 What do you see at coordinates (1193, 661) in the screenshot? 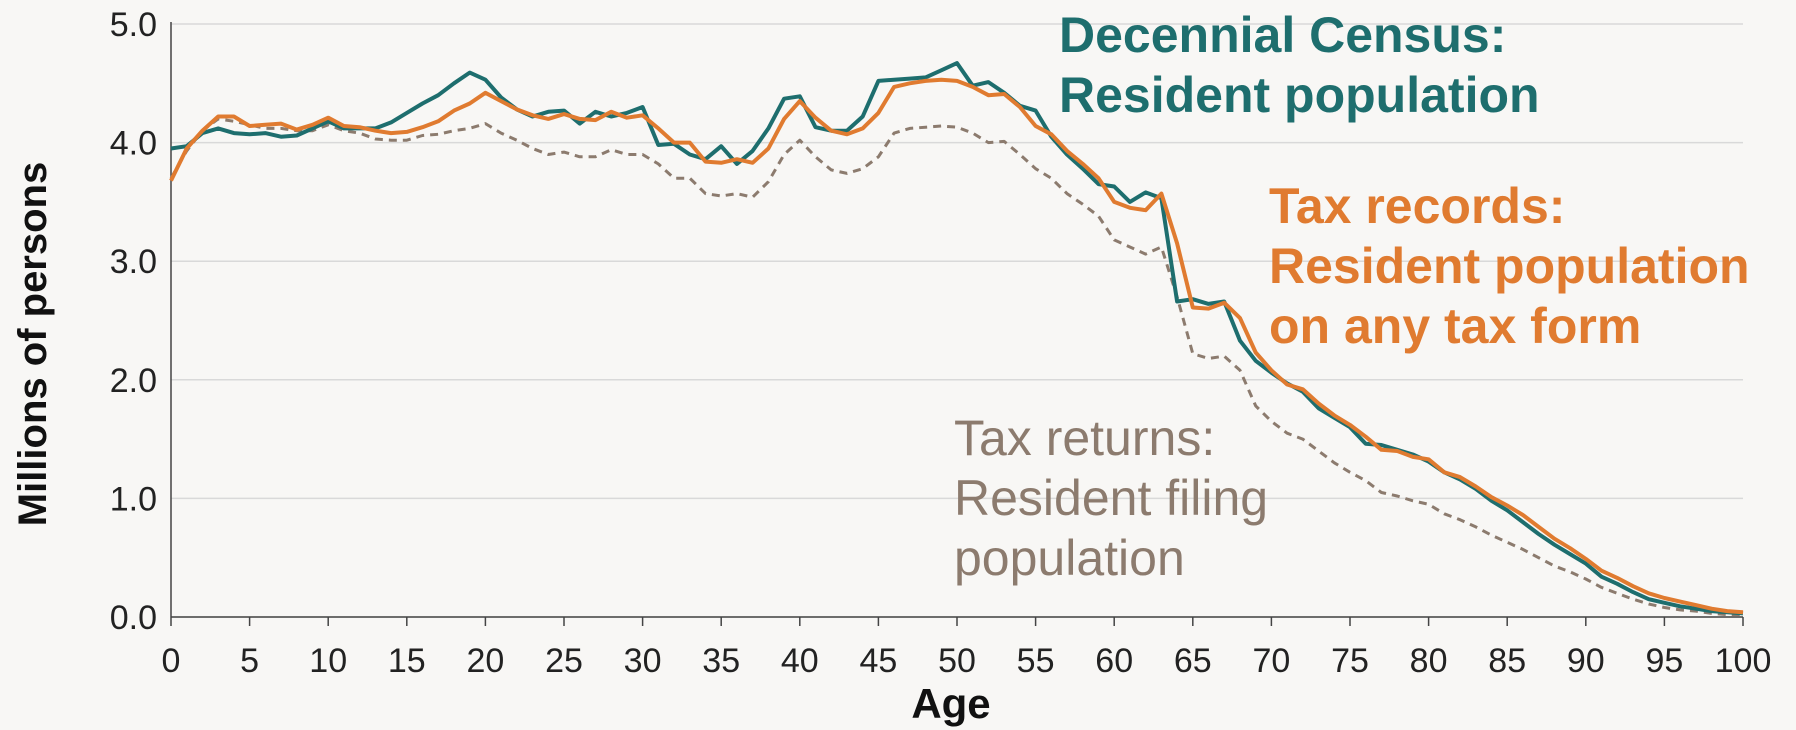
I see `x-tick-label: 65` at bounding box center [1193, 661].